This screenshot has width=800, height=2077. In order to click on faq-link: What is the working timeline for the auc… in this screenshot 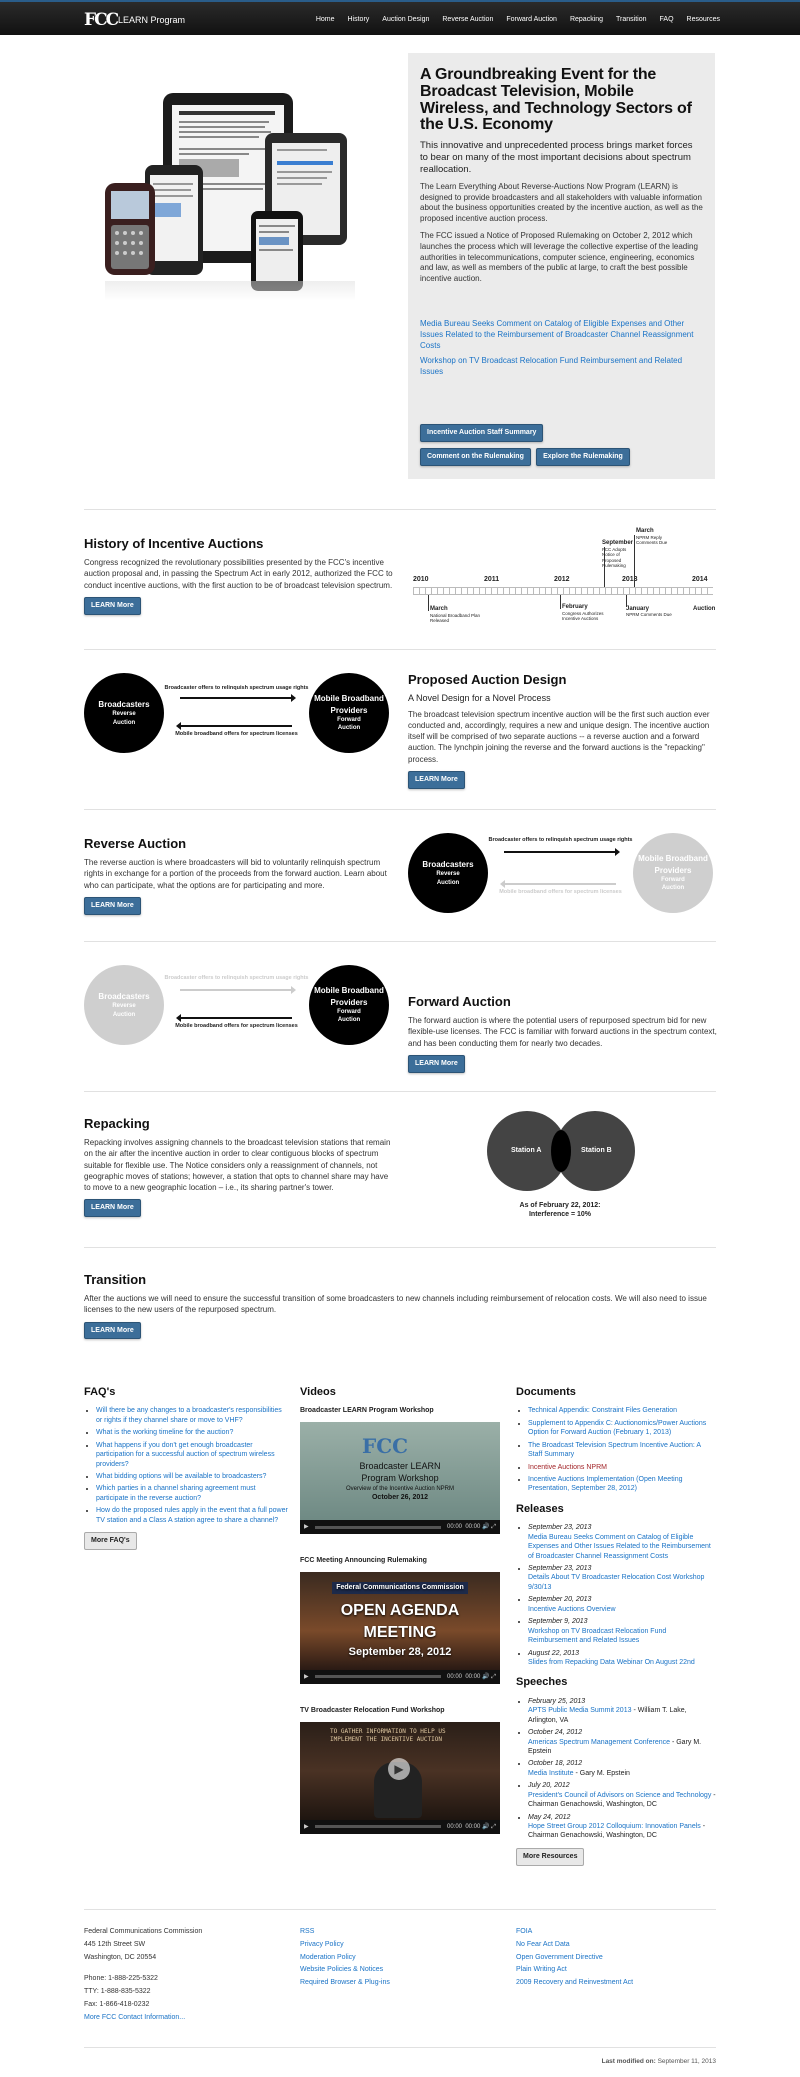, I will do `click(165, 1433)`.